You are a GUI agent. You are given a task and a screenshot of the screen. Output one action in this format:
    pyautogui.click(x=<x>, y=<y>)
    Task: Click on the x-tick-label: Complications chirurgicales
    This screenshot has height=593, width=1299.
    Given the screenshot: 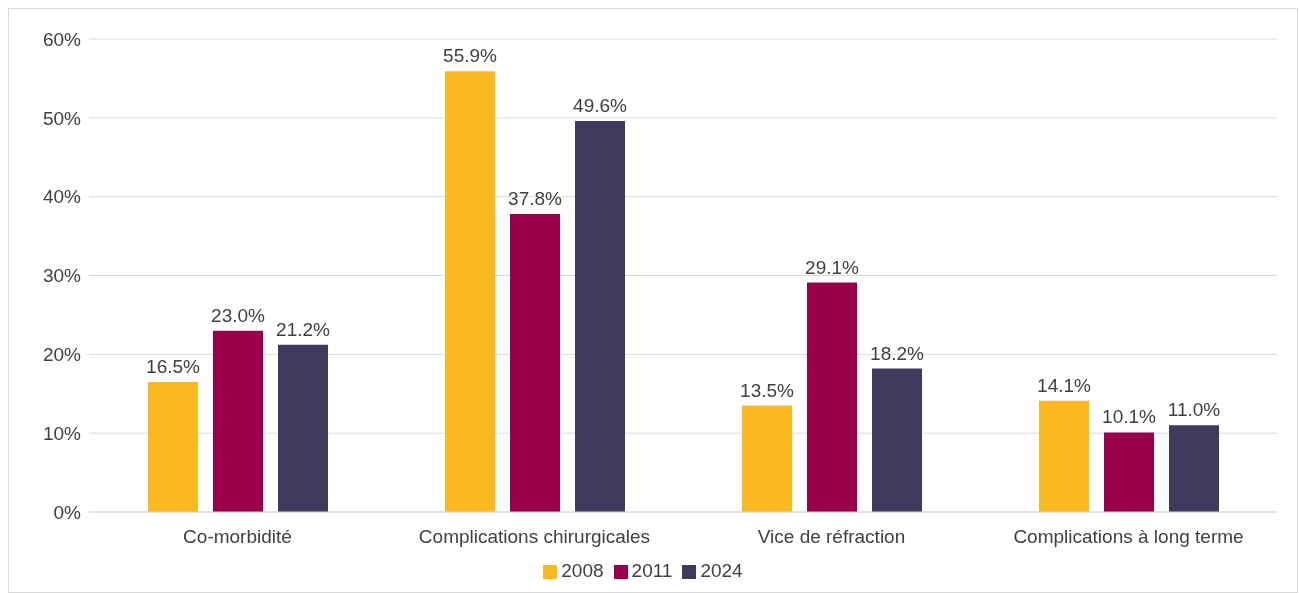 What is the action you would take?
    pyautogui.click(x=534, y=537)
    